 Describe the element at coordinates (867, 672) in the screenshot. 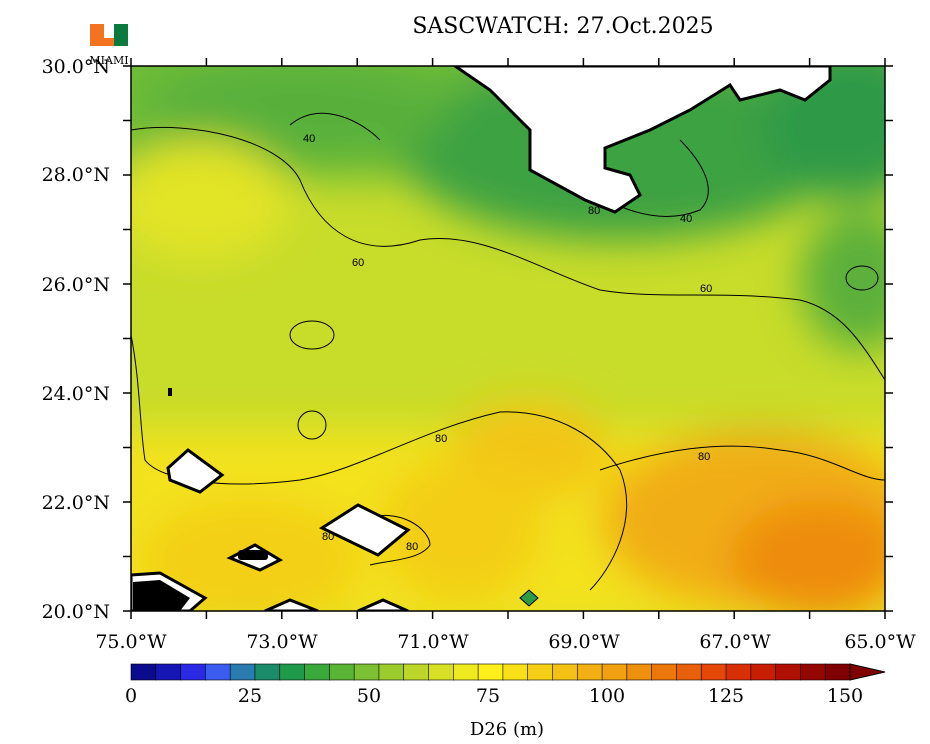

I see `colorbar-extend-arrow` at that location.